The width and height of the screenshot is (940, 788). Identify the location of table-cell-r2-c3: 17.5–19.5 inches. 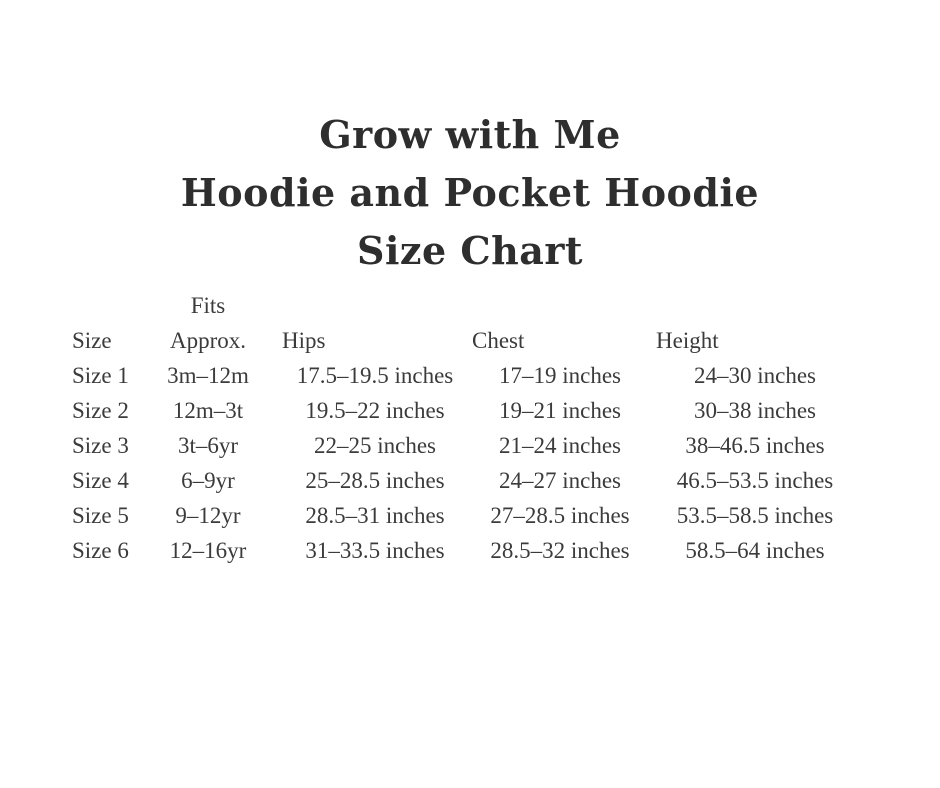
(375, 375).